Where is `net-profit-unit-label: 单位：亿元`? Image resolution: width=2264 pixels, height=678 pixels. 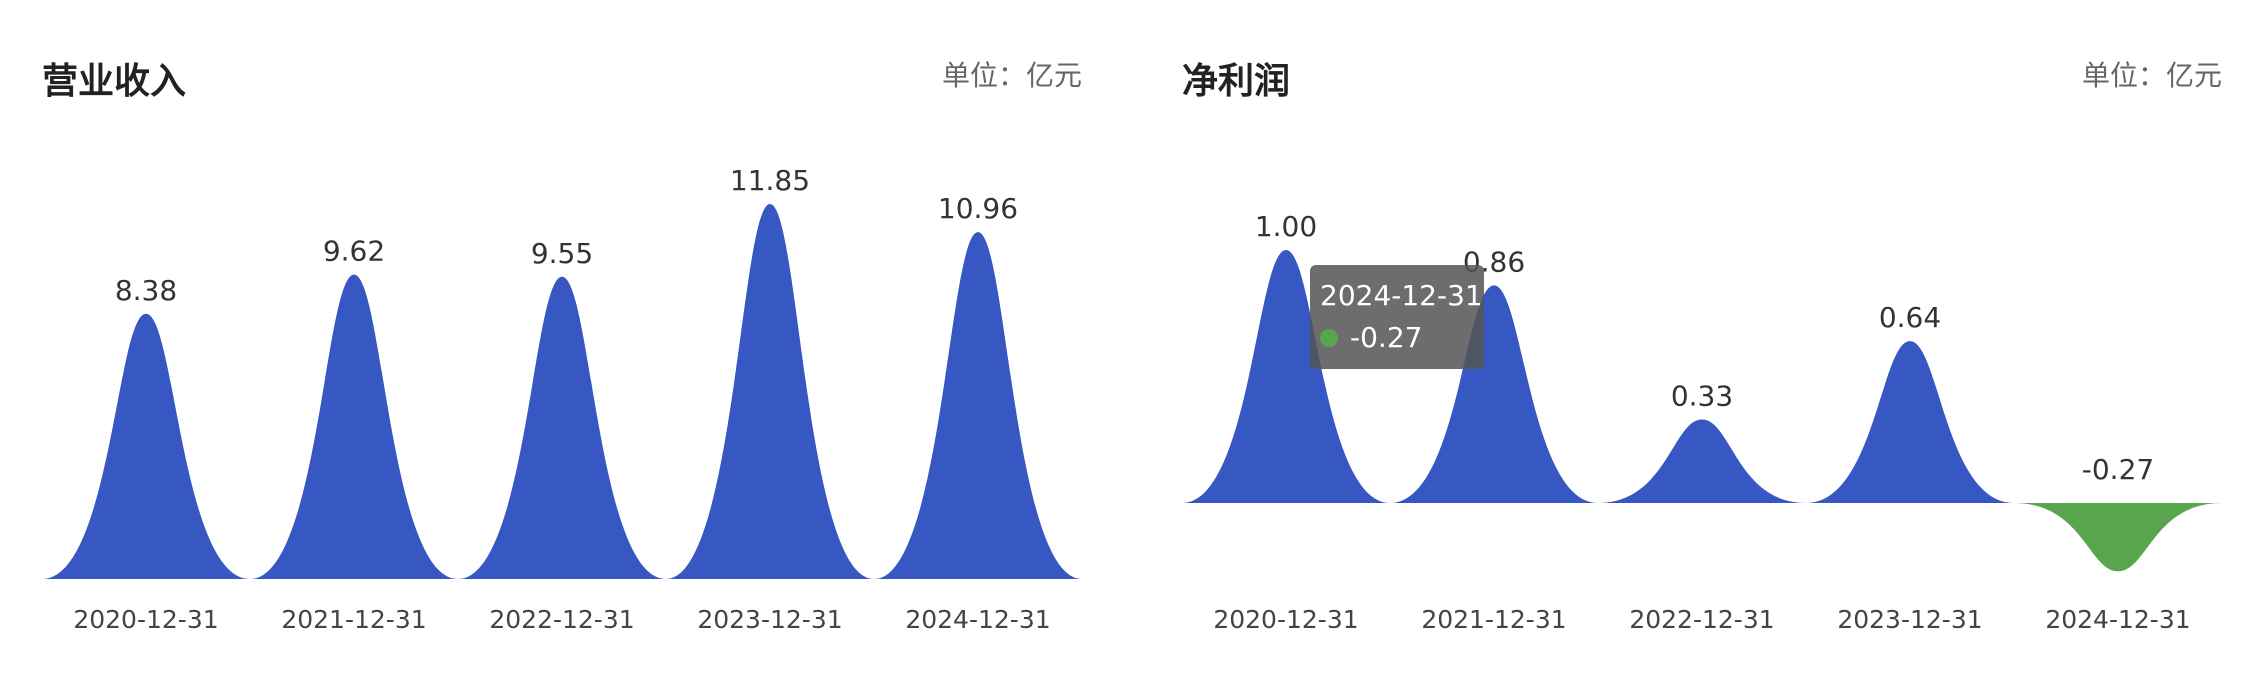 net-profit-unit-label: 单位：亿元 is located at coordinates (2152, 75).